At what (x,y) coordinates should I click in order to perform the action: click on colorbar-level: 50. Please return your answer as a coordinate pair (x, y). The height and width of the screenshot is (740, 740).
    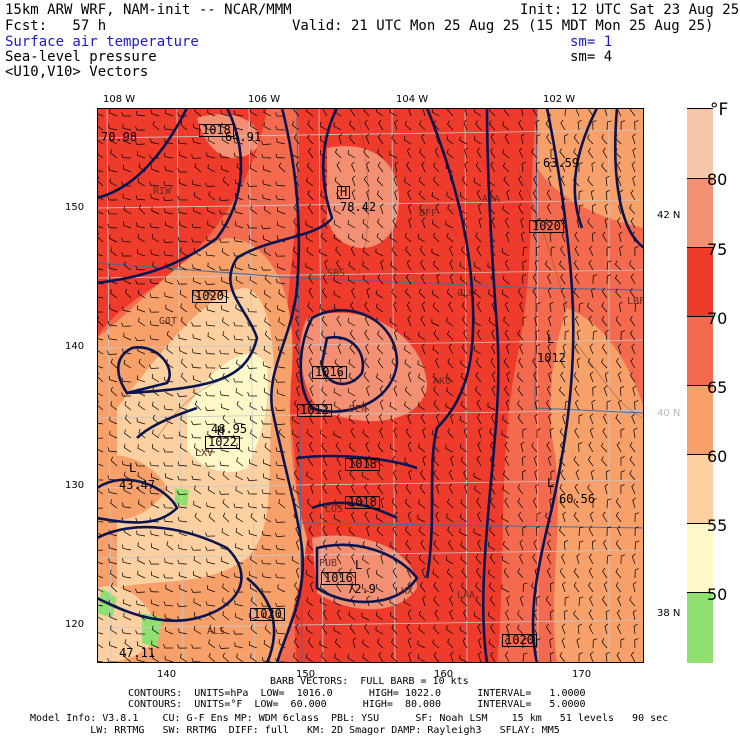
    Looking at the image, I should click on (717, 594).